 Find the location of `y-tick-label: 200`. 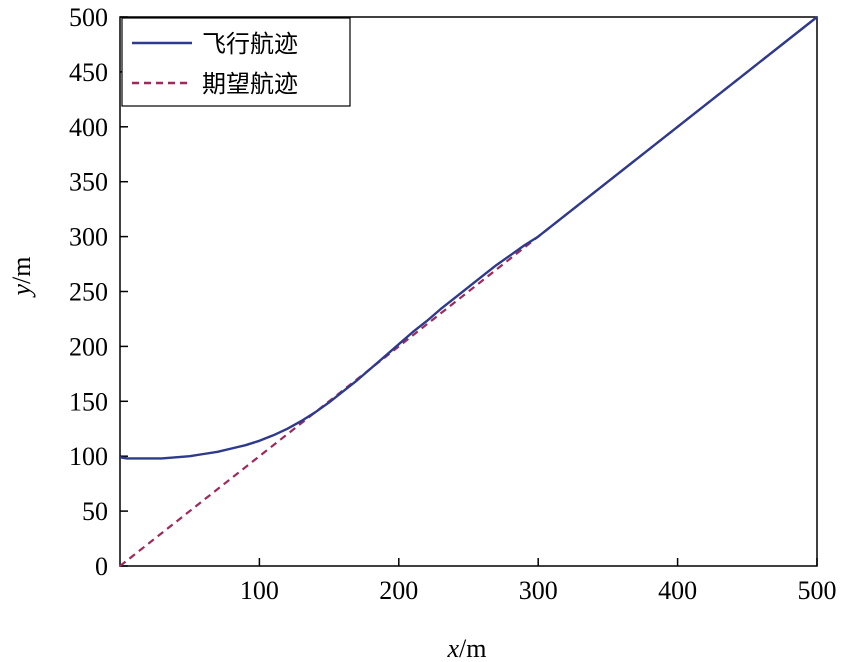

y-tick-label: 200 is located at coordinates (88, 346).